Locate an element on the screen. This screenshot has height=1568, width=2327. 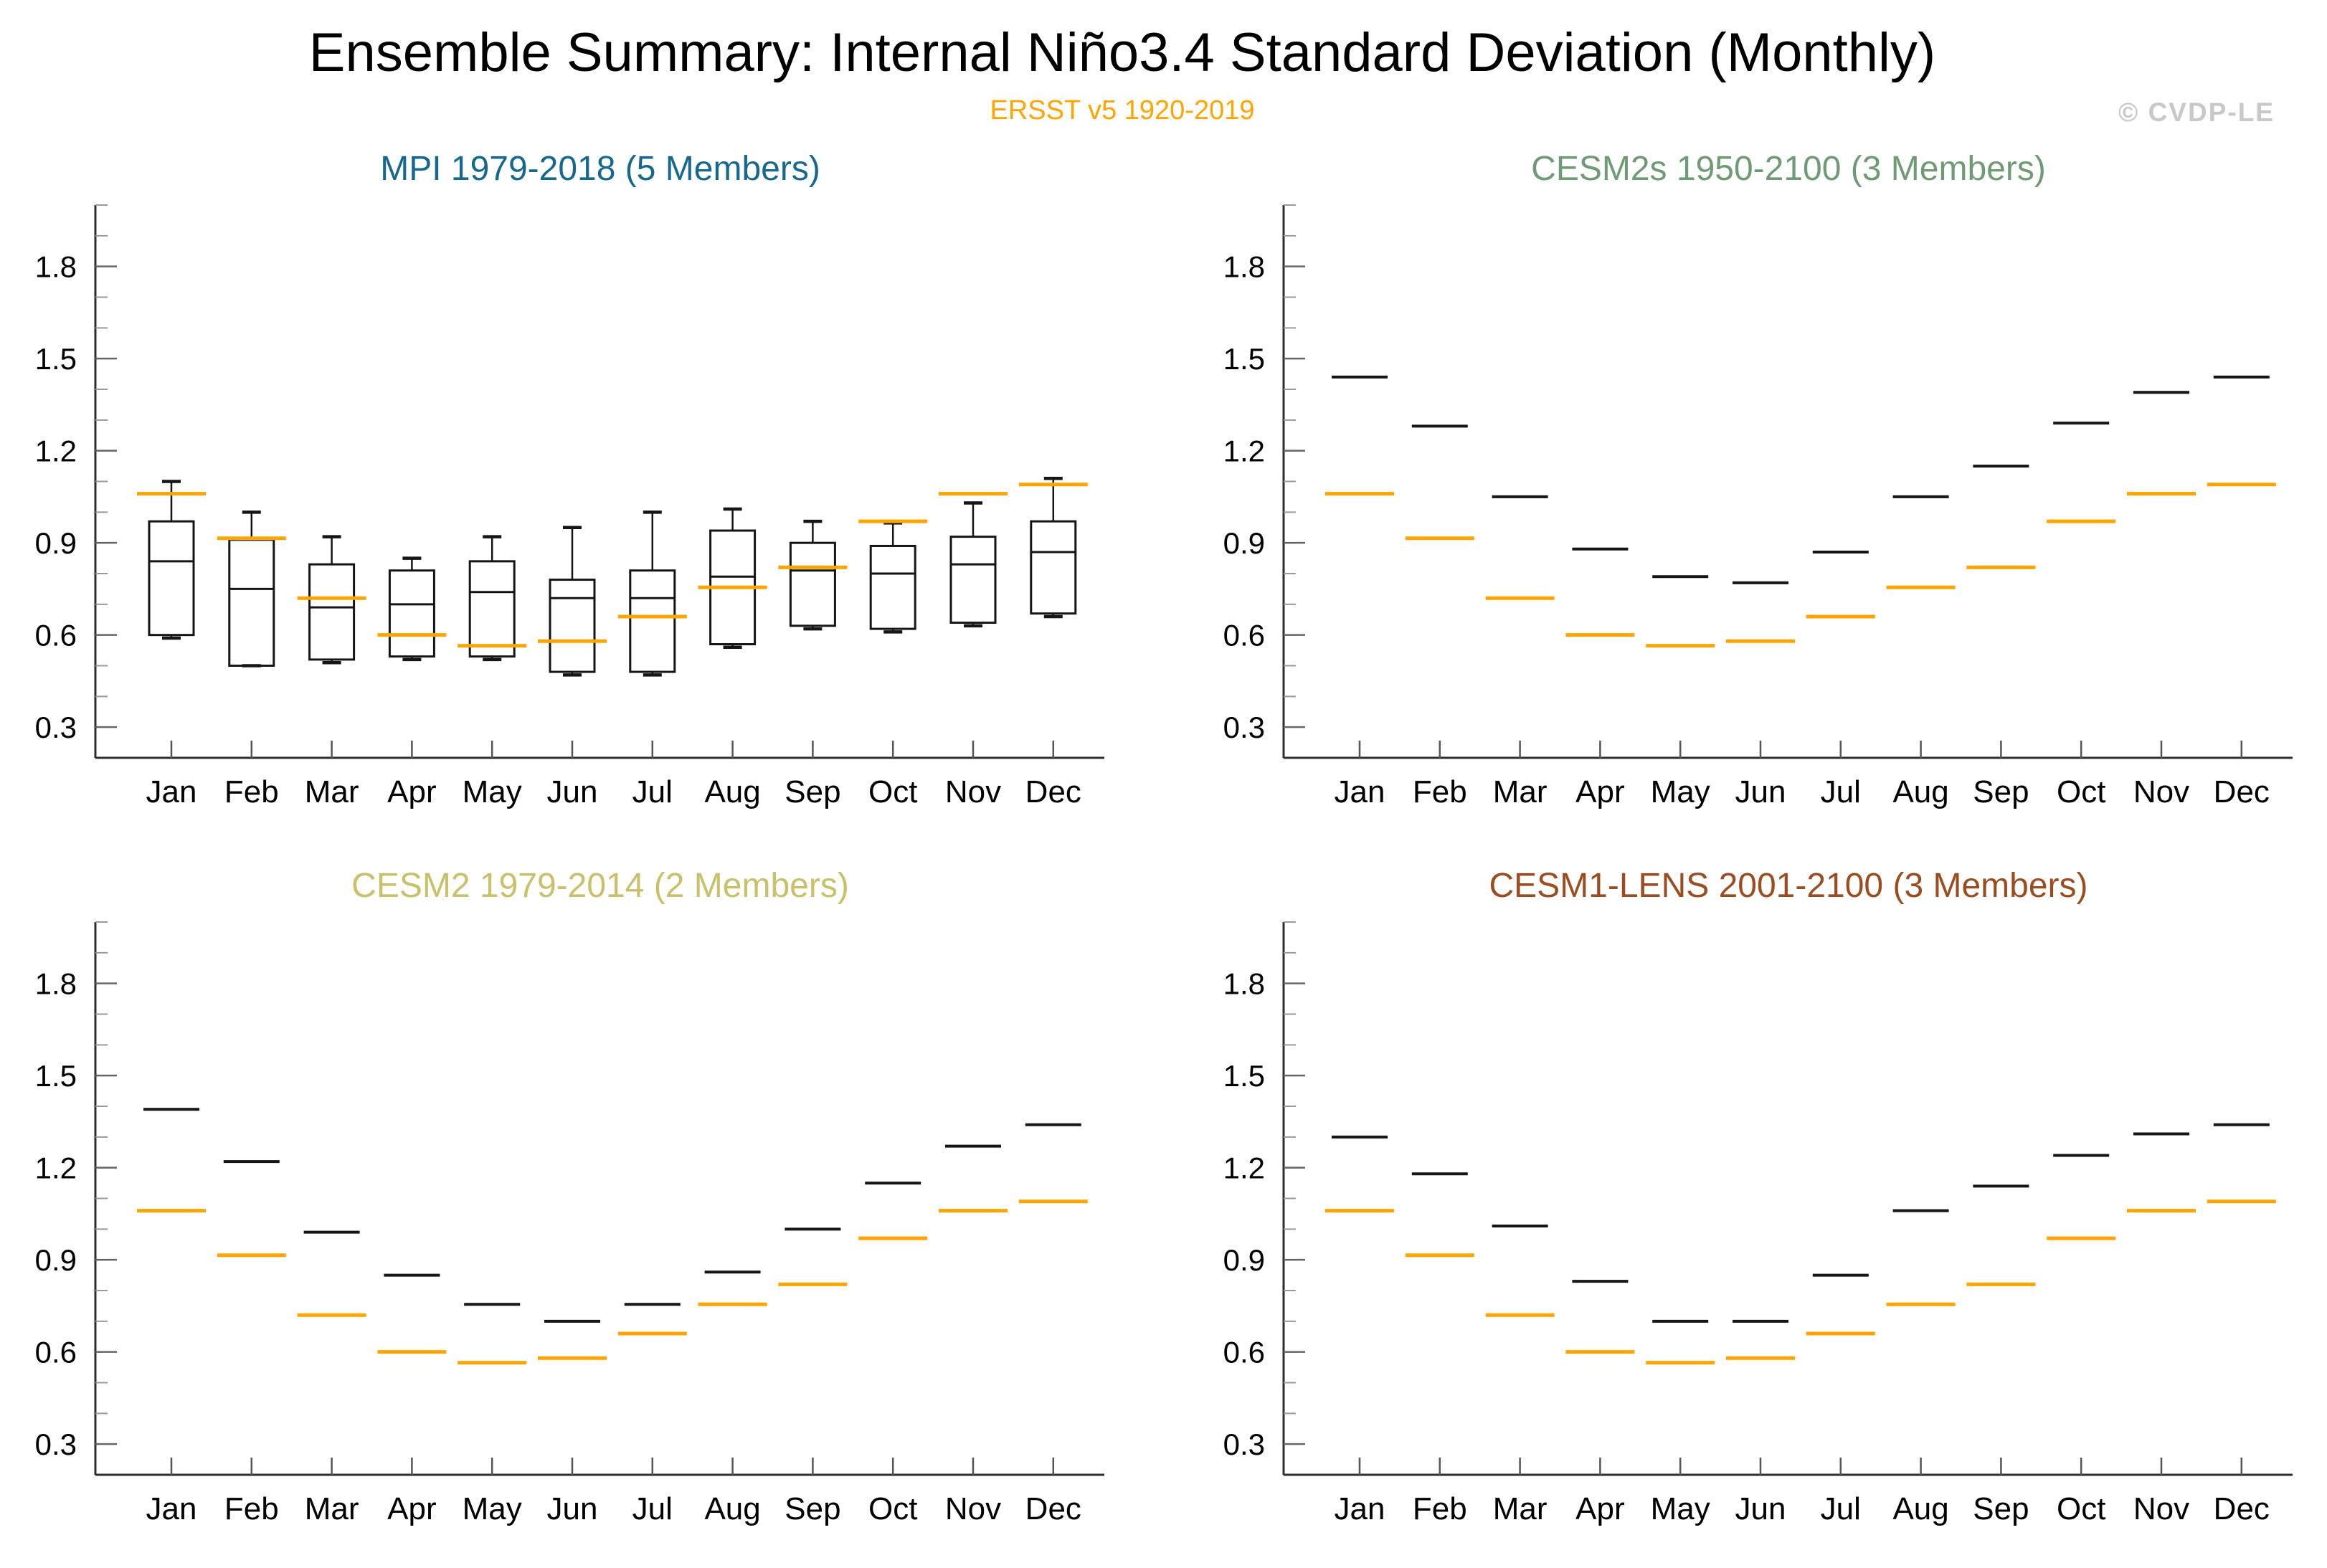
boxplot-apr is located at coordinates (411, 609).